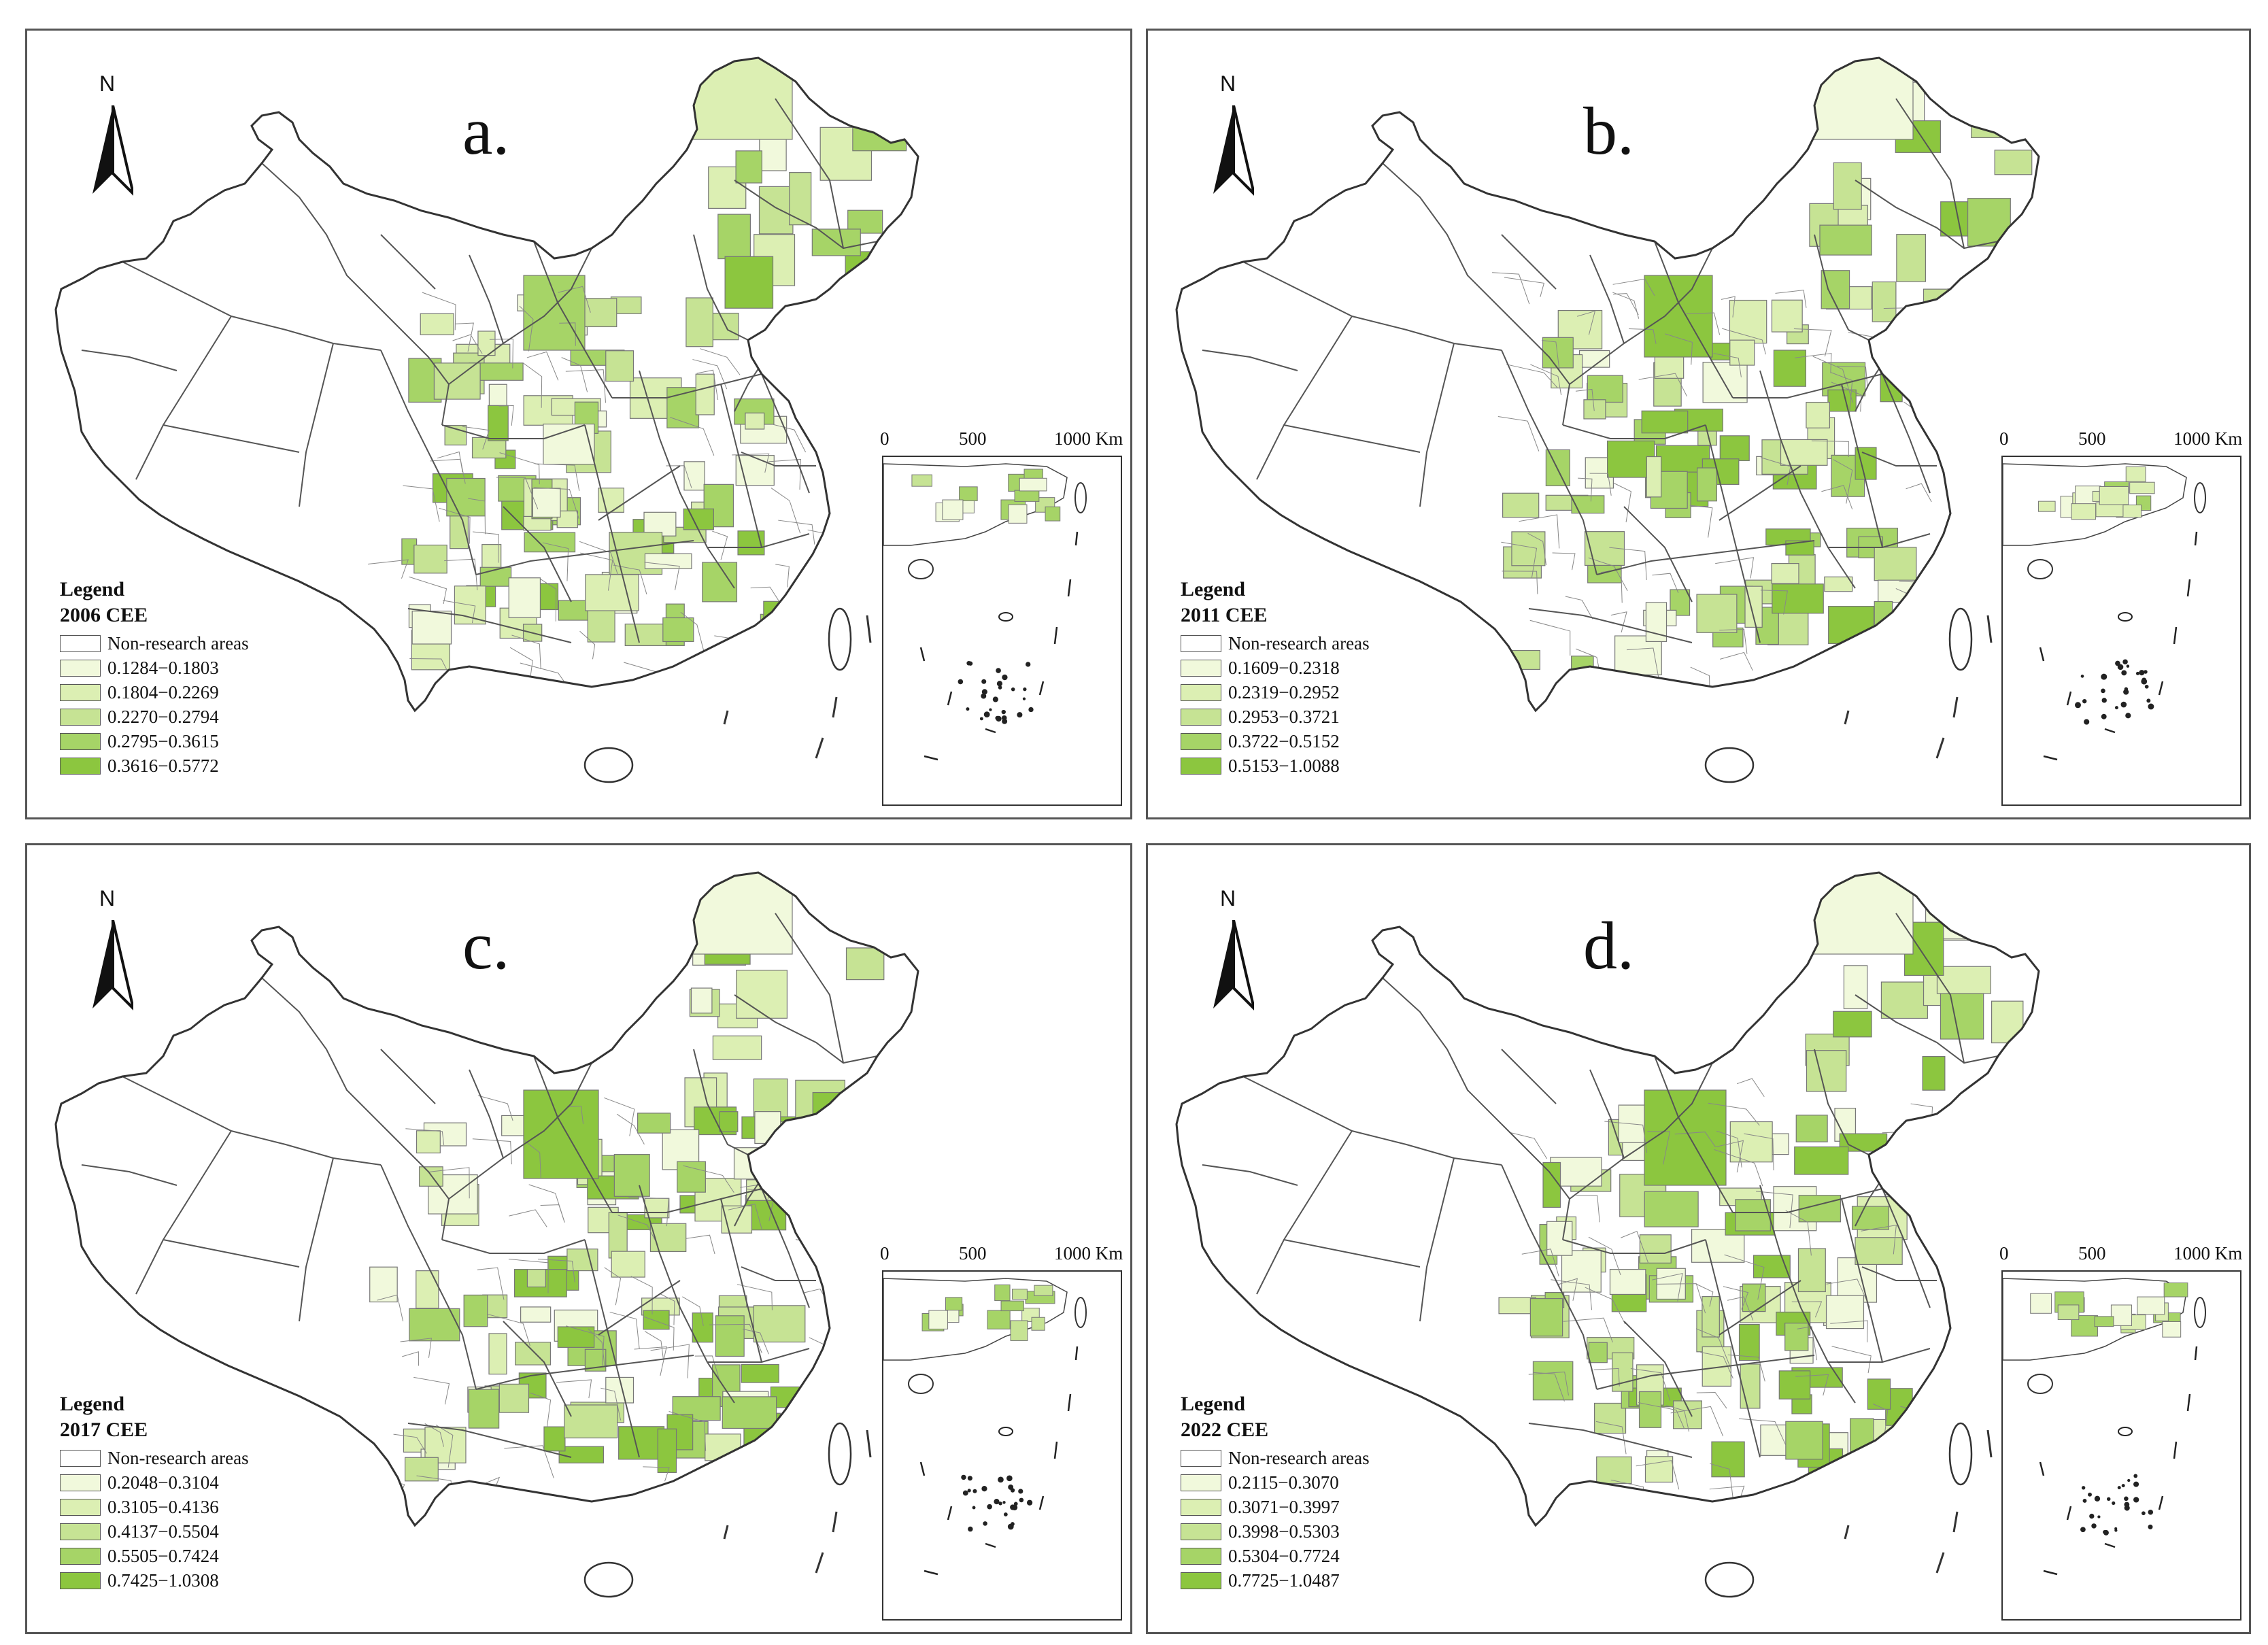 The width and height of the screenshot is (2268, 1645). What do you see at coordinates (1275, 766) in the screenshot?
I see `legend-item-class-5: 0.5153−1.0088` at bounding box center [1275, 766].